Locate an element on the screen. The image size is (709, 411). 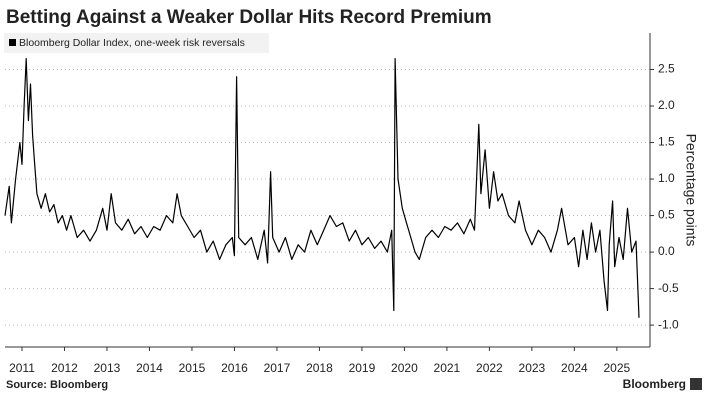
x-tick-label: 2025 is located at coordinates (617, 368).